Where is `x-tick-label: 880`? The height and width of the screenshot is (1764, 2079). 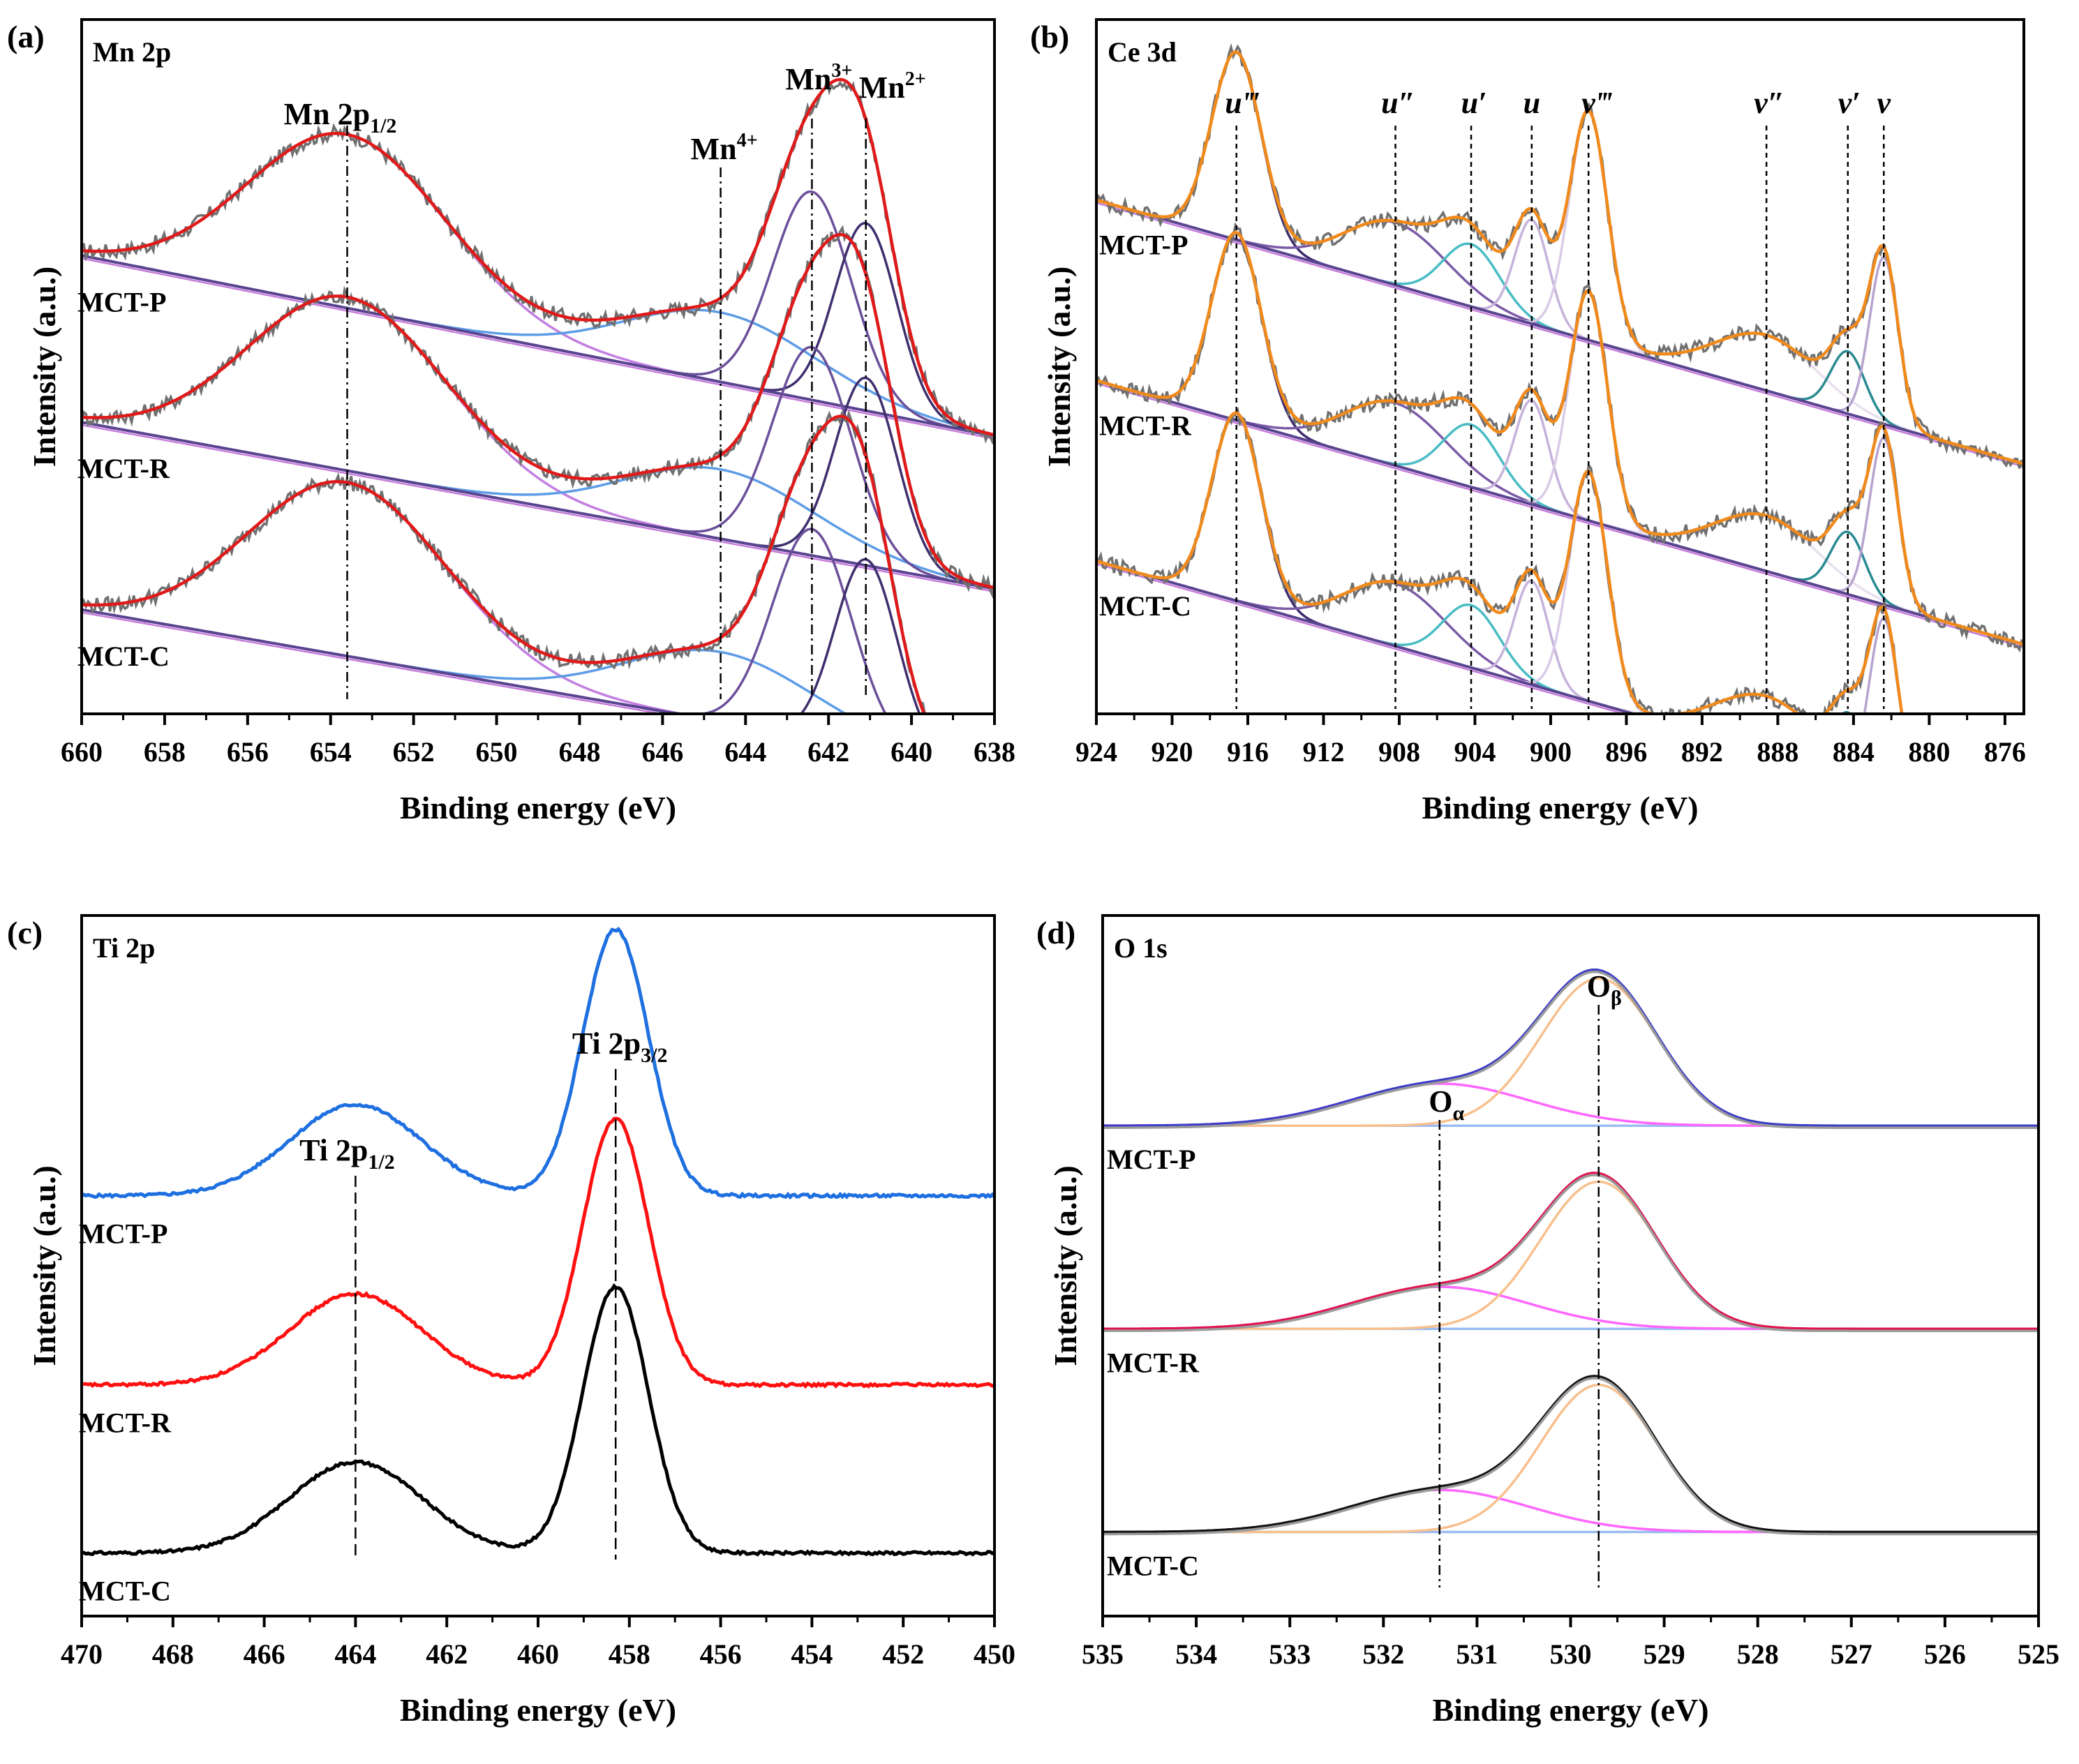 x-tick-label: 880 is located at coordinates (1929, 752).